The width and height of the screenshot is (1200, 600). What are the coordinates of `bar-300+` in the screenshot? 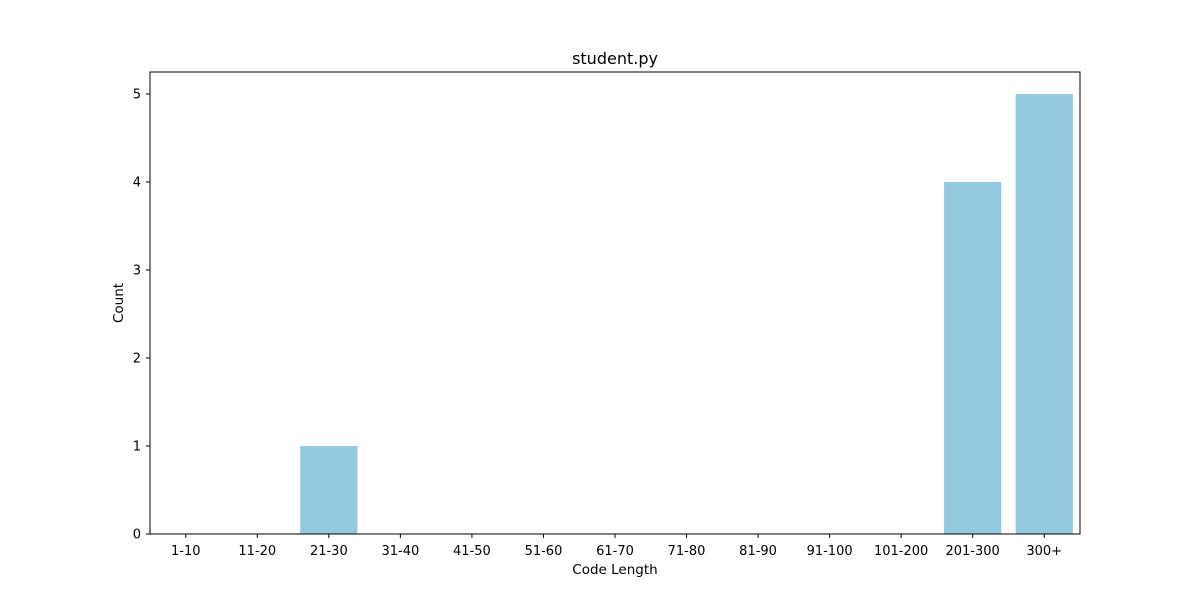 It's located at (1044, 314).